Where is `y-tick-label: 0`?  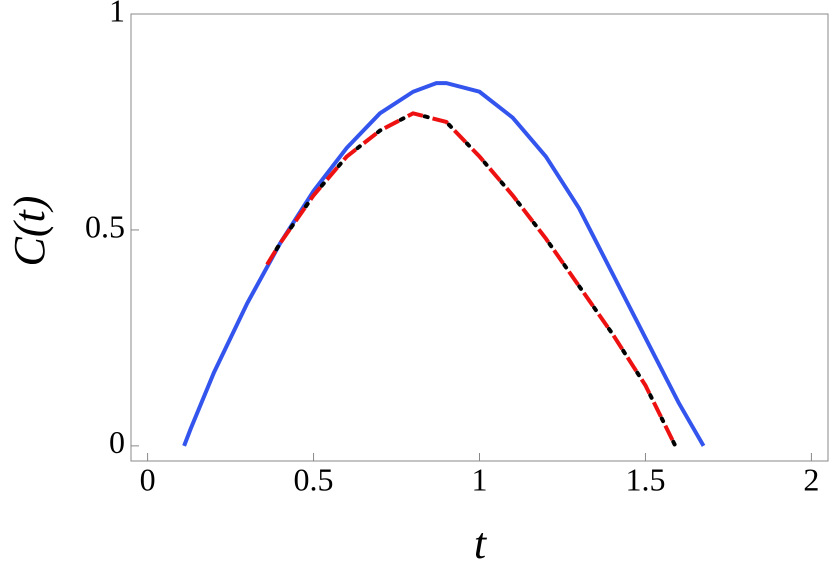 y-tick-label: 0 is located at coordinates (117, 442).